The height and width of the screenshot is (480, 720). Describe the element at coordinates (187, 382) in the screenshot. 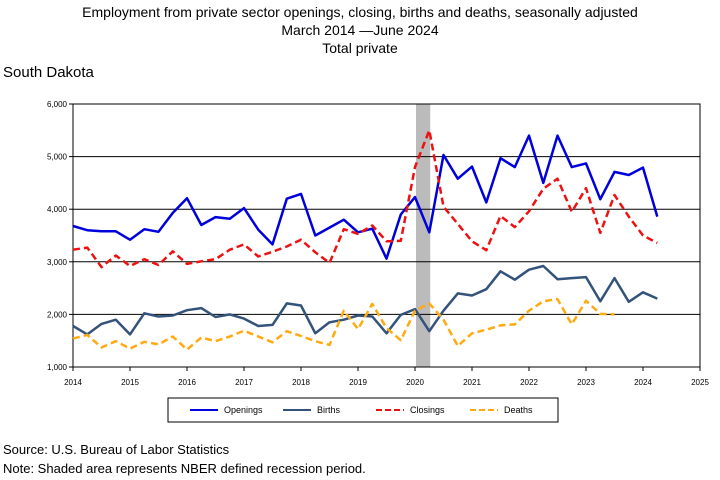

I see `x-tick-label: 2016` at that location.